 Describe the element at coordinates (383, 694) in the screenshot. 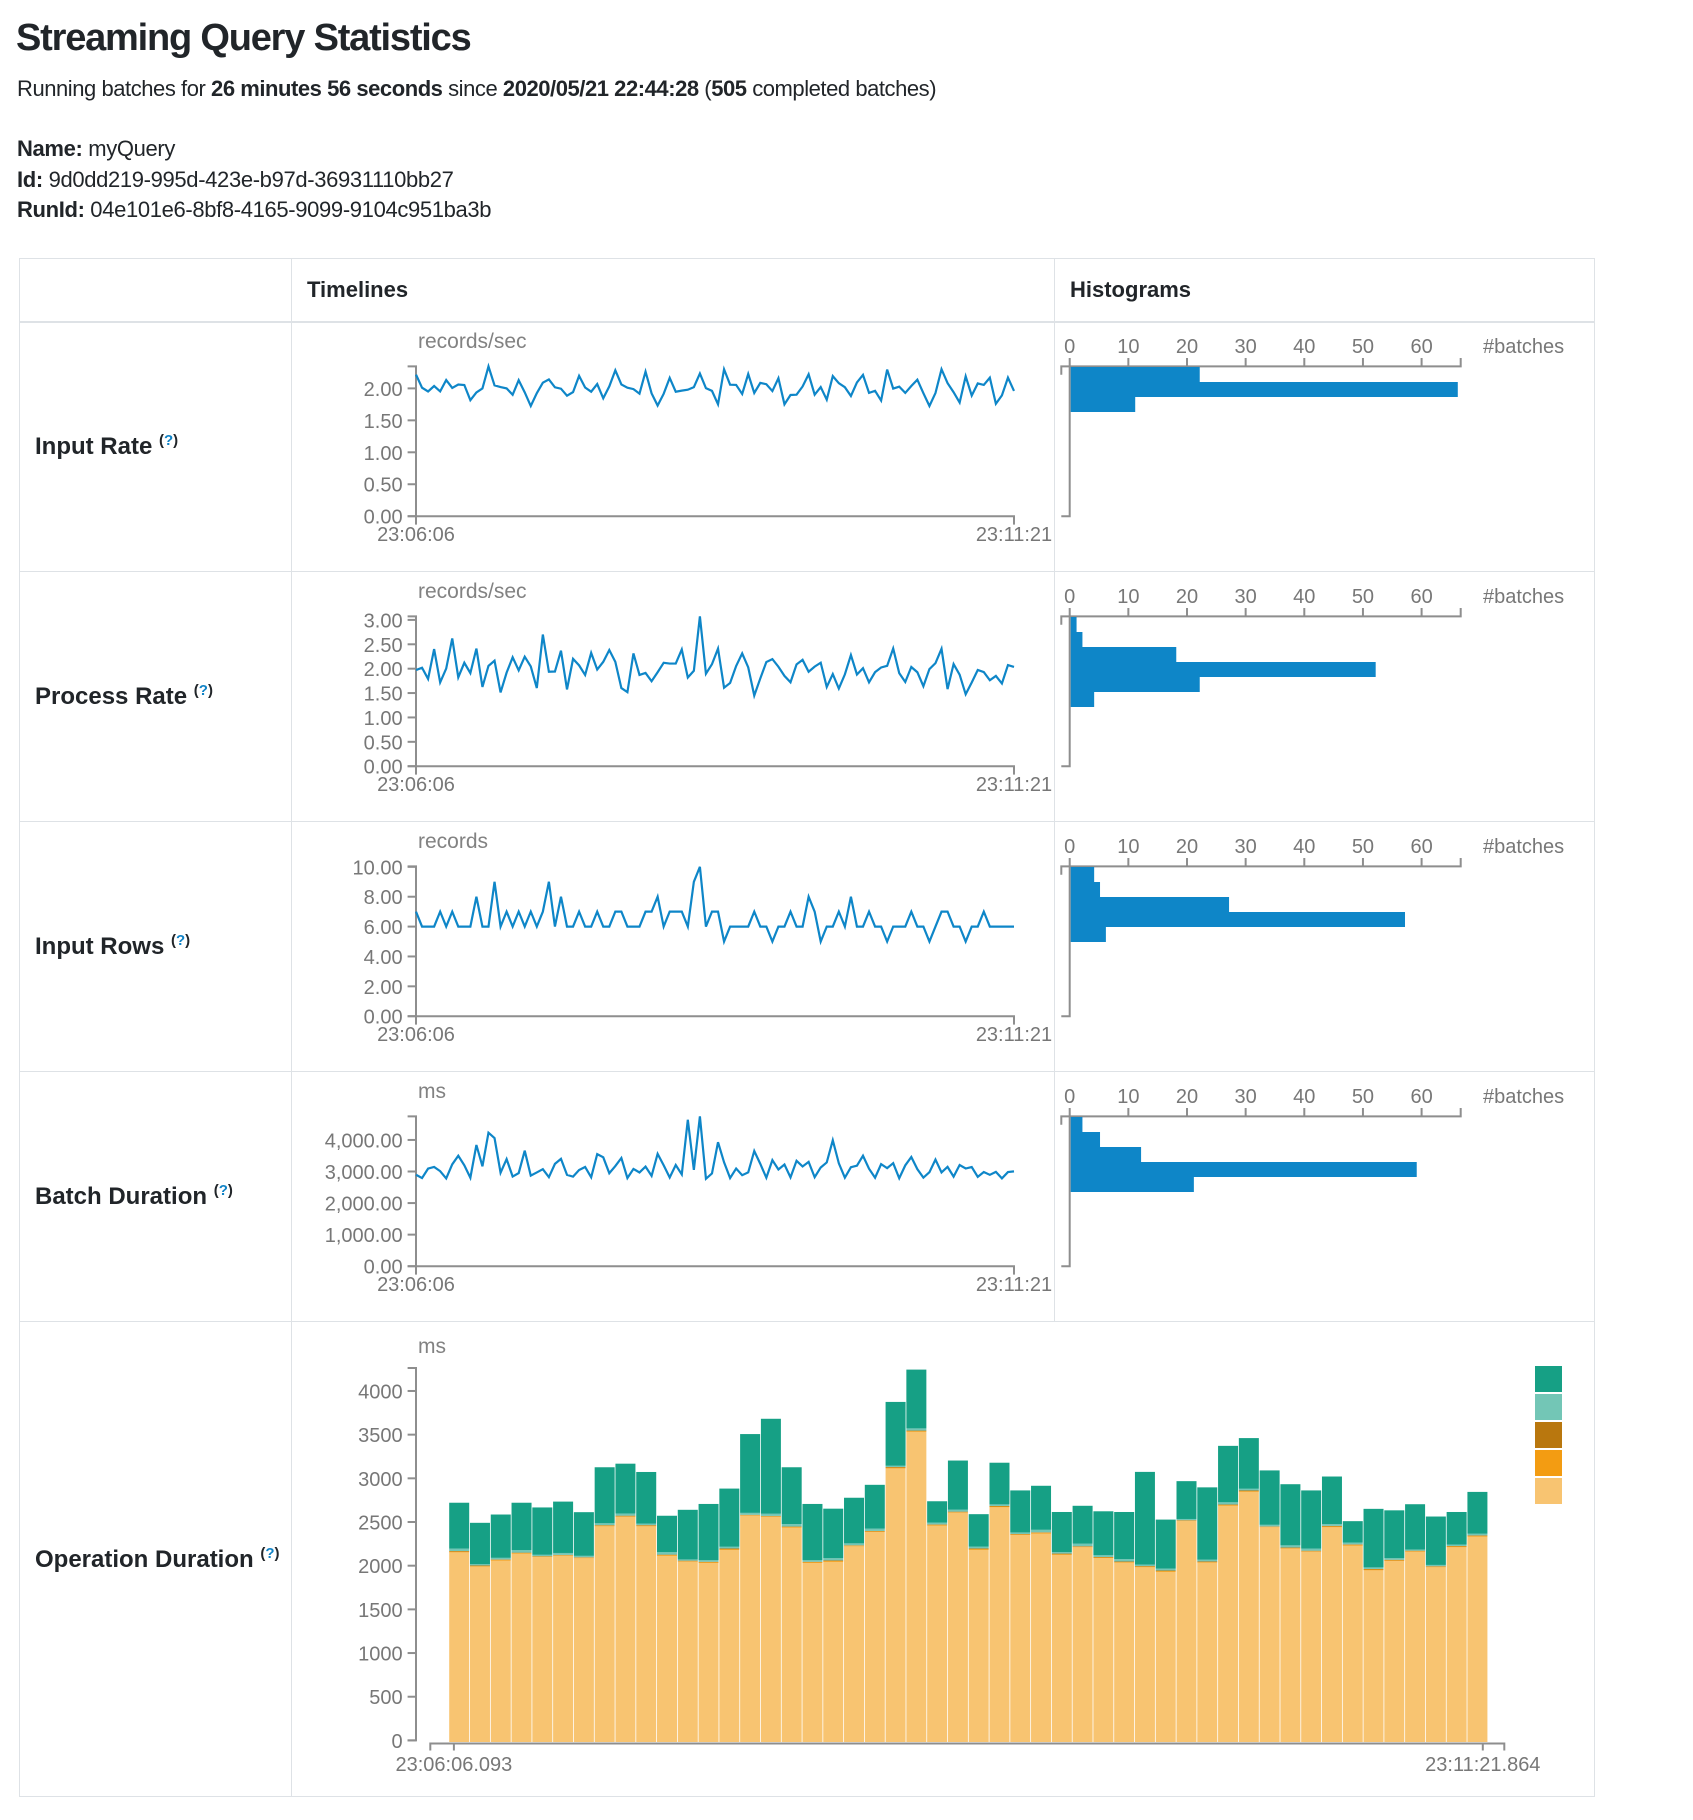

I see `chart-text-label: 1.50` at that location.